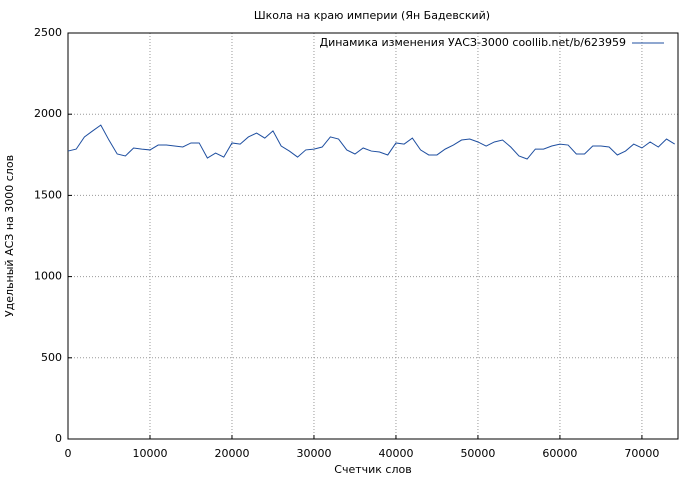 The image size is (700, 484). Describe the element at coordinates (372, 469) in the screenshot. I see `x-axis-label: Счетчик слов` at that location.